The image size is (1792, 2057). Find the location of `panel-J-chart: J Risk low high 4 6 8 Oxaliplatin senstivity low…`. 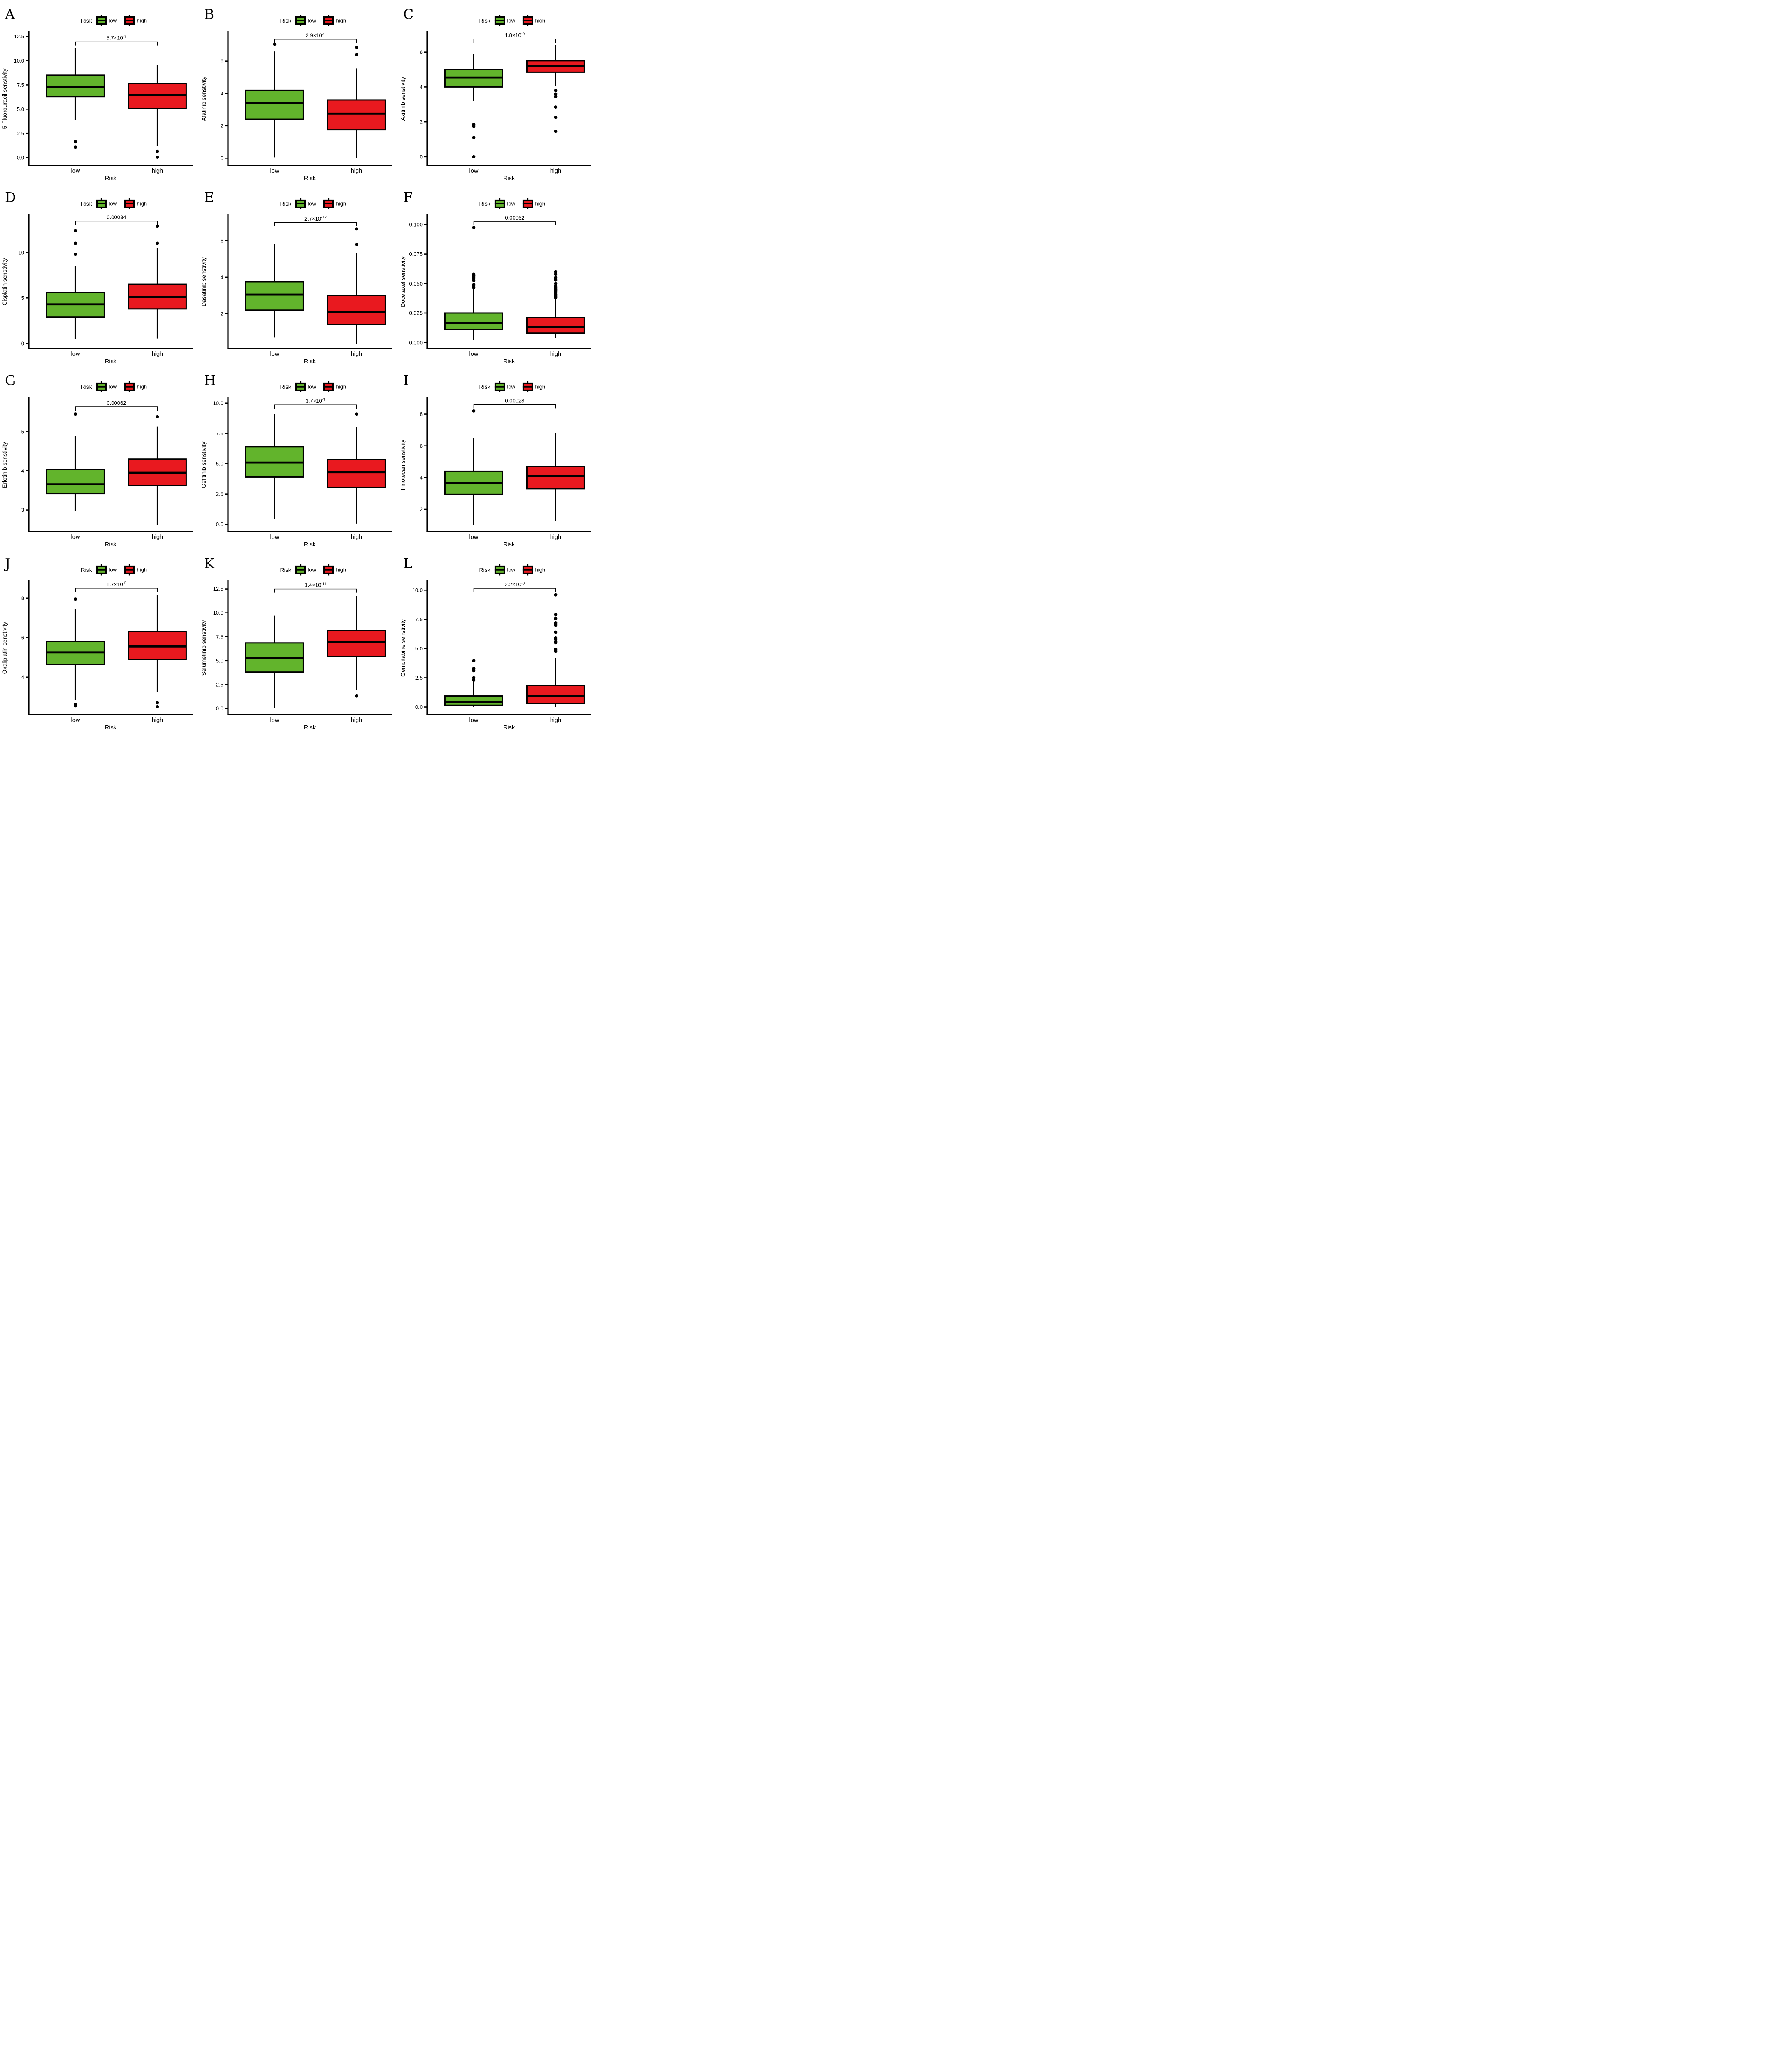

panel-J-chart: J Risk low high 4 6 8 Oxaliplatin senstivity low… is located at coordinates (97, 643).